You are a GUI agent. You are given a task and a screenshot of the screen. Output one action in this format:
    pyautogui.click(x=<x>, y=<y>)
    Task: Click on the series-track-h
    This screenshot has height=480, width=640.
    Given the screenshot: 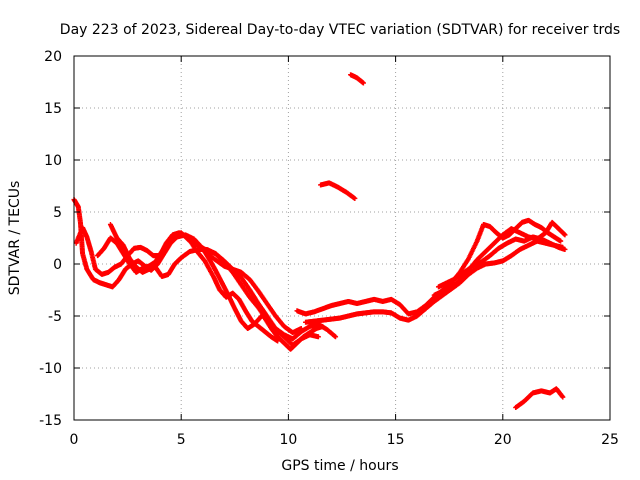 What is the action you would take?
    pyautogui.click(x=499, y=258)
    